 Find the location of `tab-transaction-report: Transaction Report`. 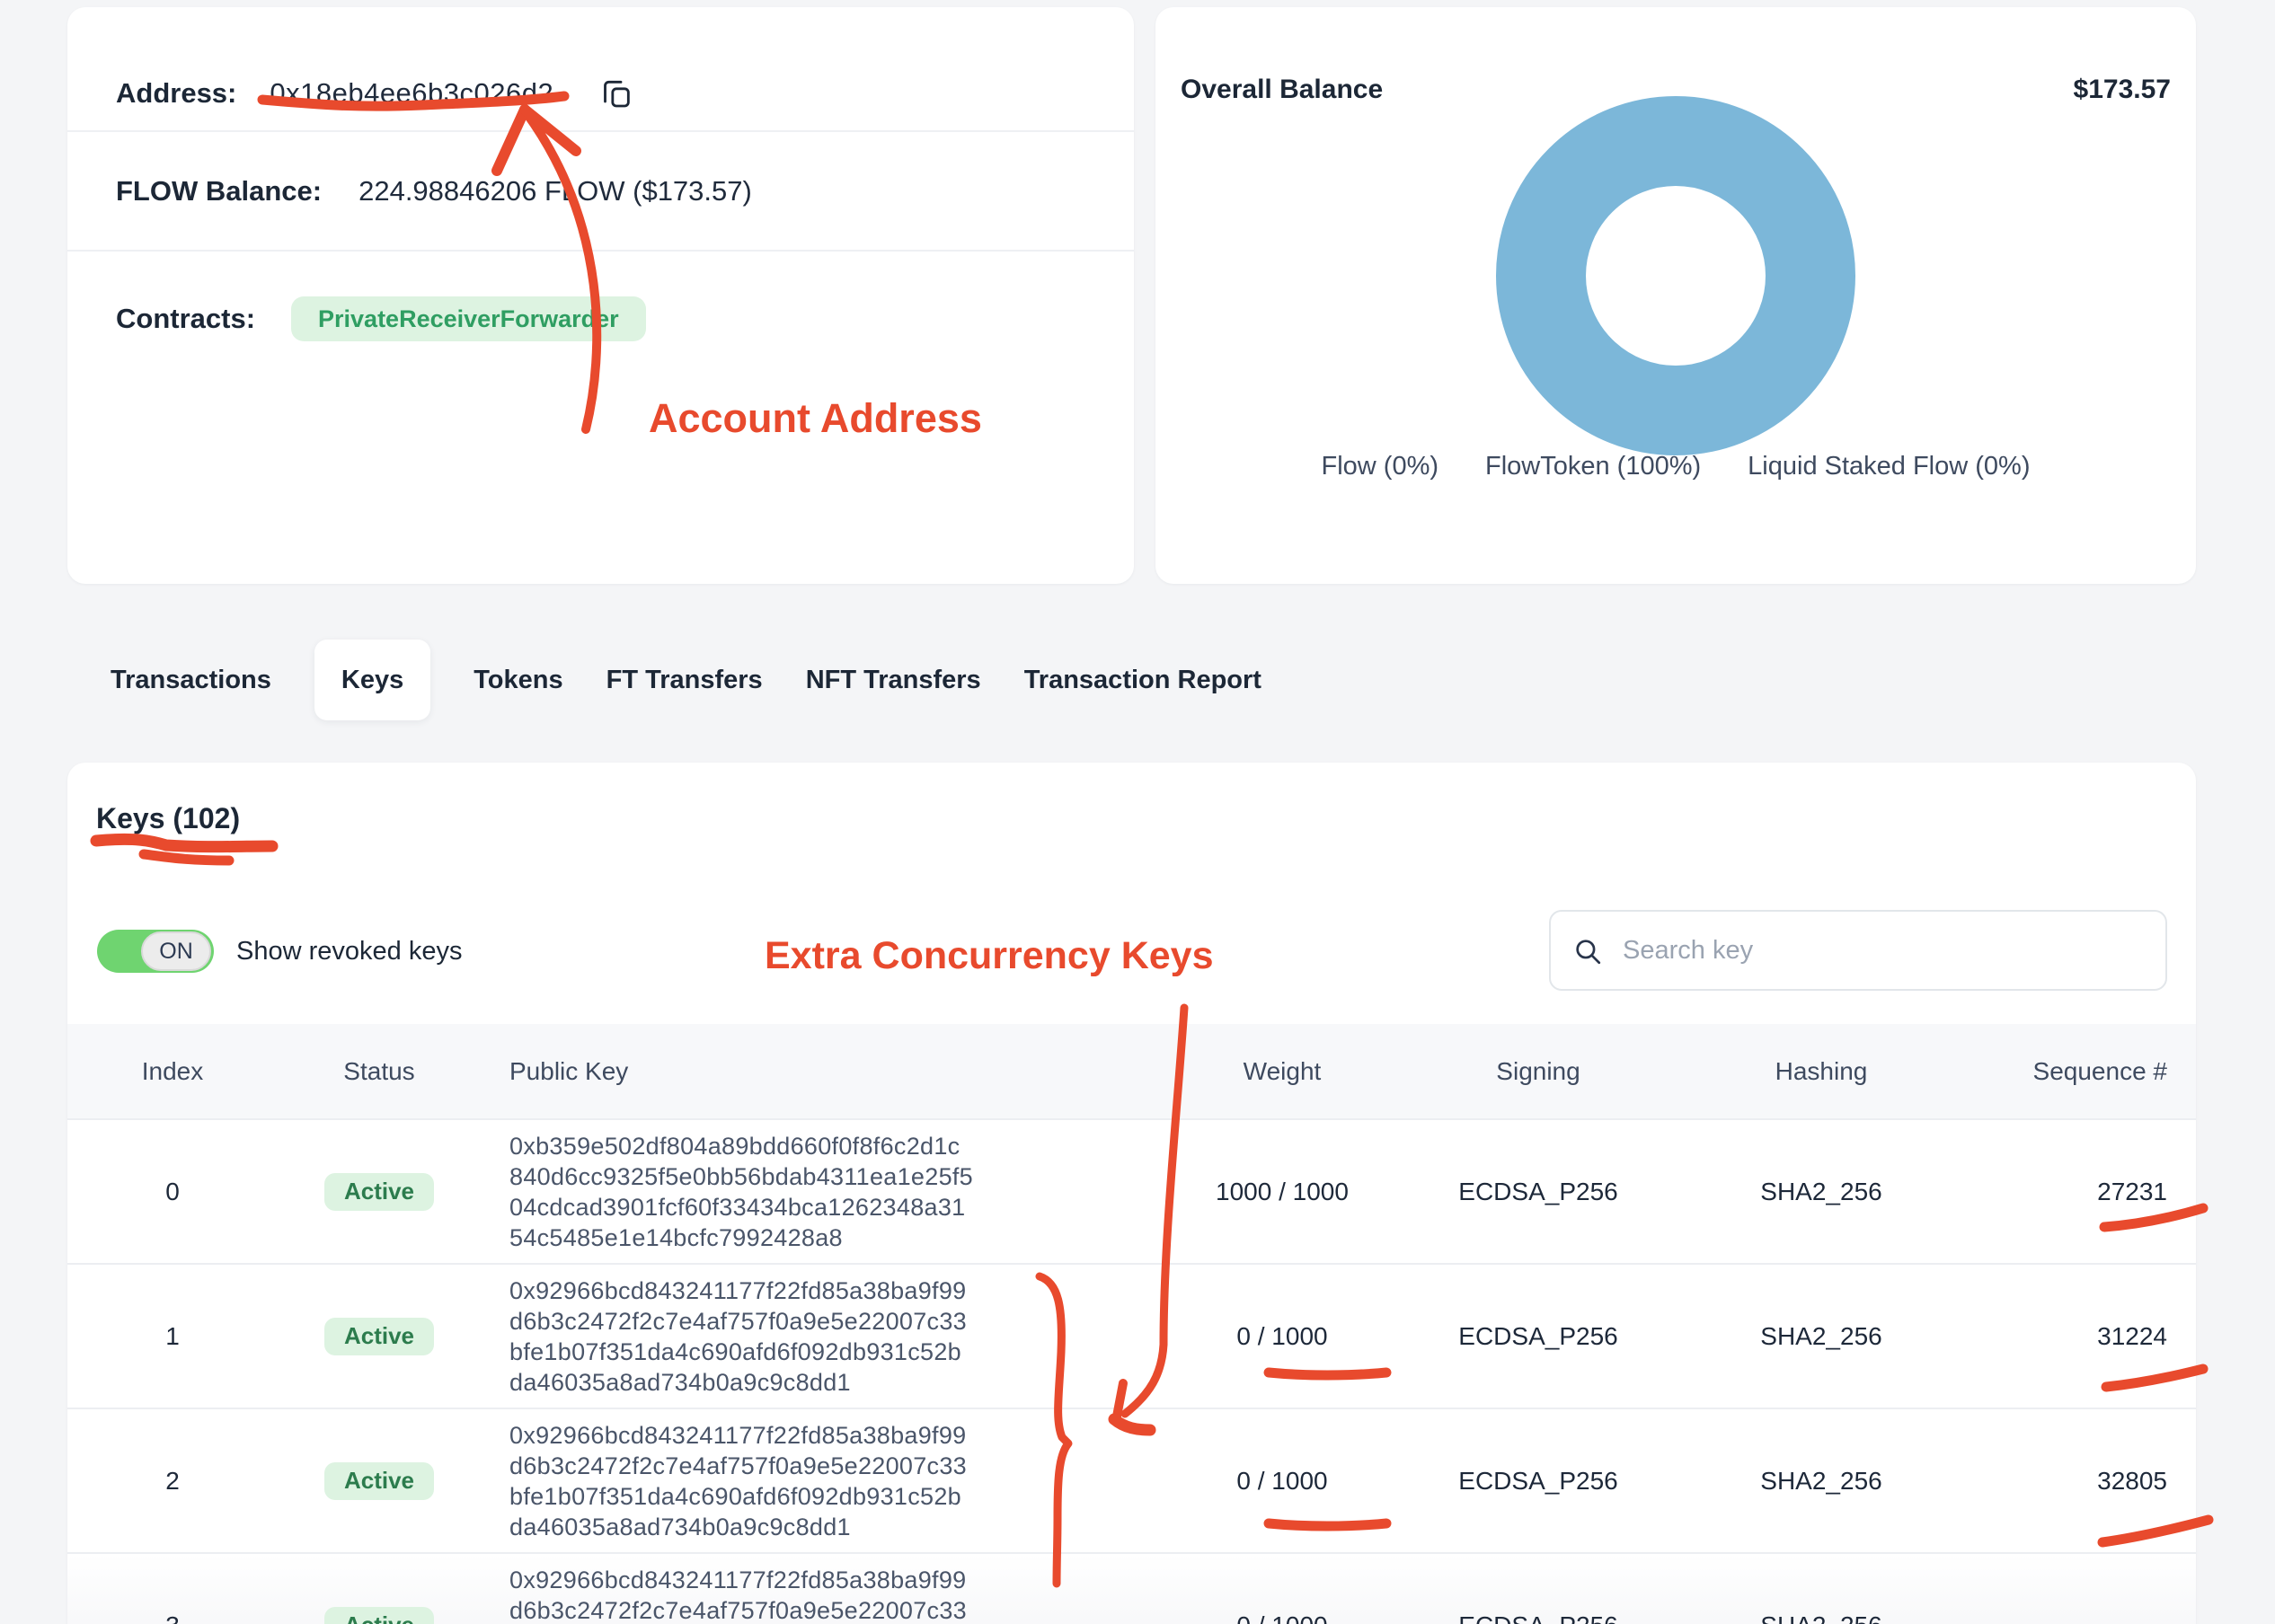

tab-transaction-report: Transaction Report is located at coordinates (1142, 680).